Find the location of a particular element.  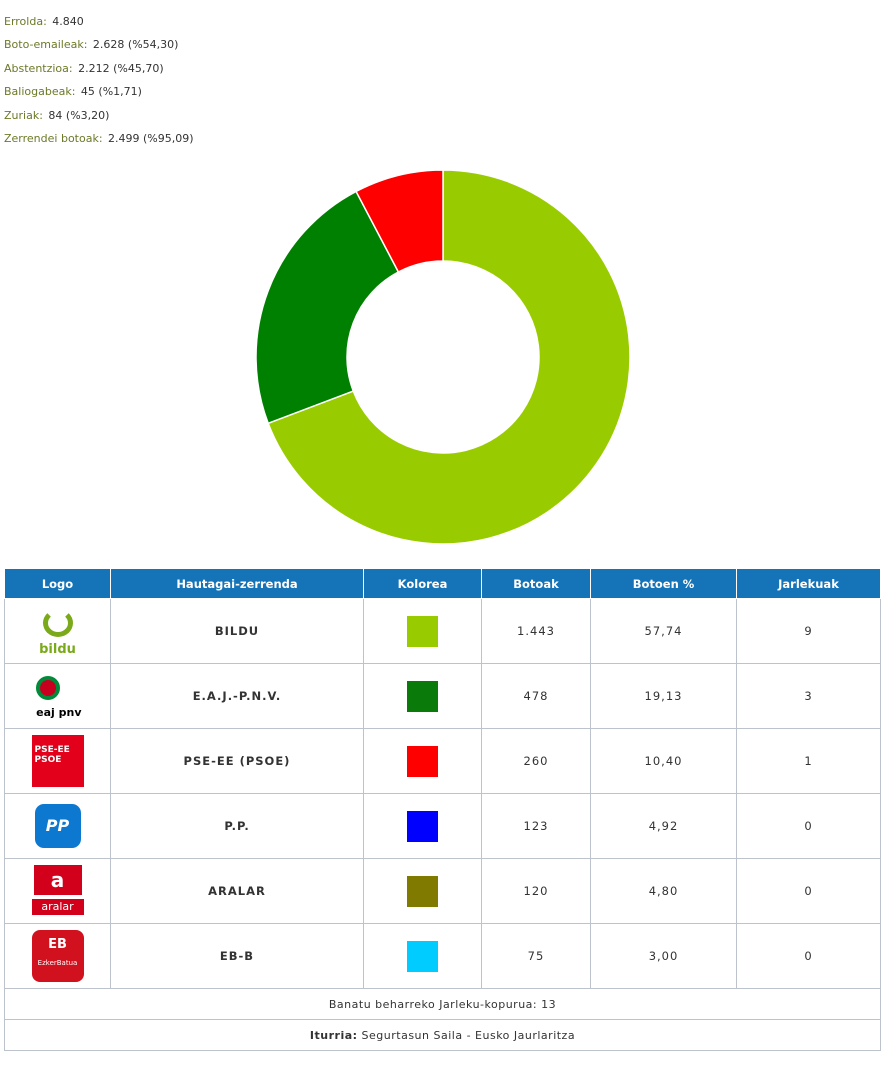

pse-ee-logo: PSE-EE PSOE is located at coordinates (57, 761).